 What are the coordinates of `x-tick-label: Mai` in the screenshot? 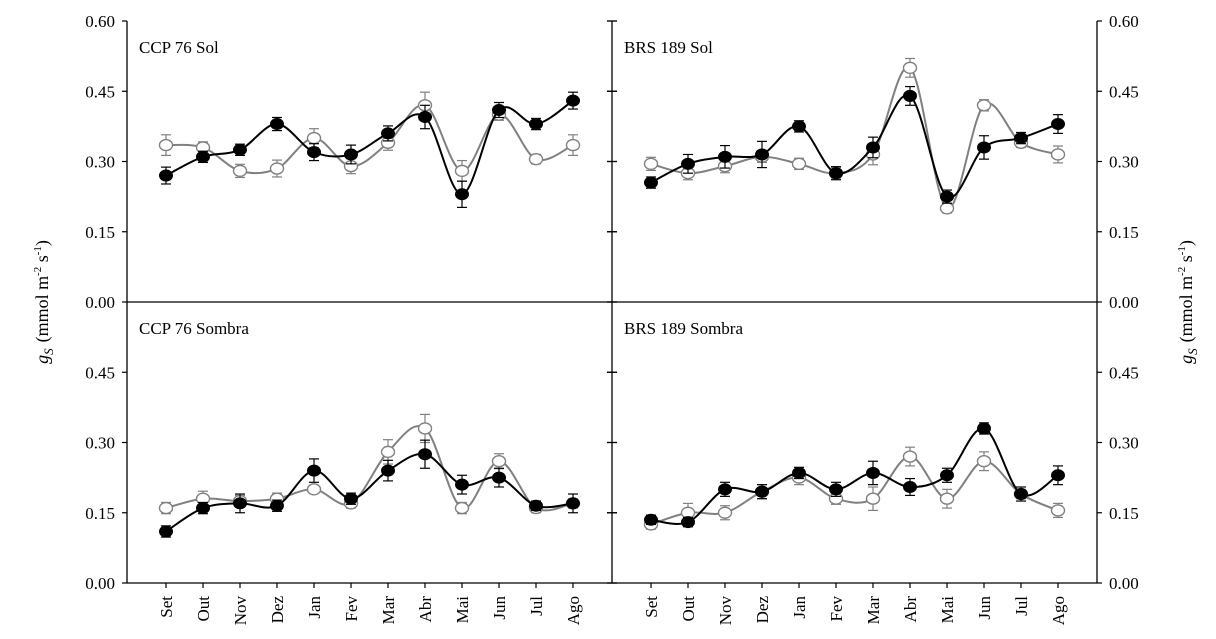 It's located at (947, 610).